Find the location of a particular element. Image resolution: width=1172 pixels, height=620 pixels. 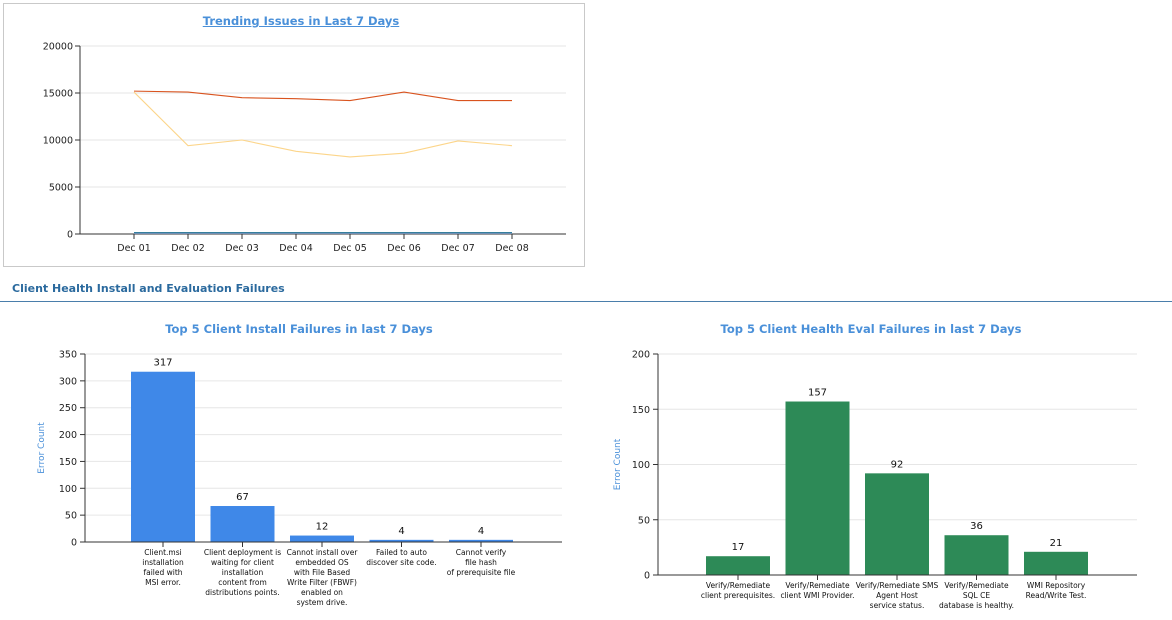

x-tick-label: Dec 08 is located at coordinates (512, 248).